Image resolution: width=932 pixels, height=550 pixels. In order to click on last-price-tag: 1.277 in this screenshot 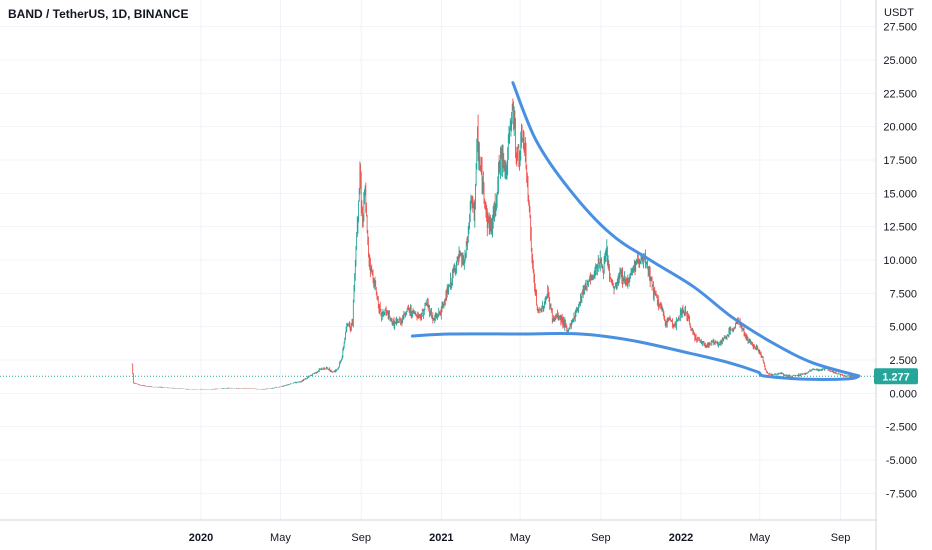, I will do `click(896, 376)`.